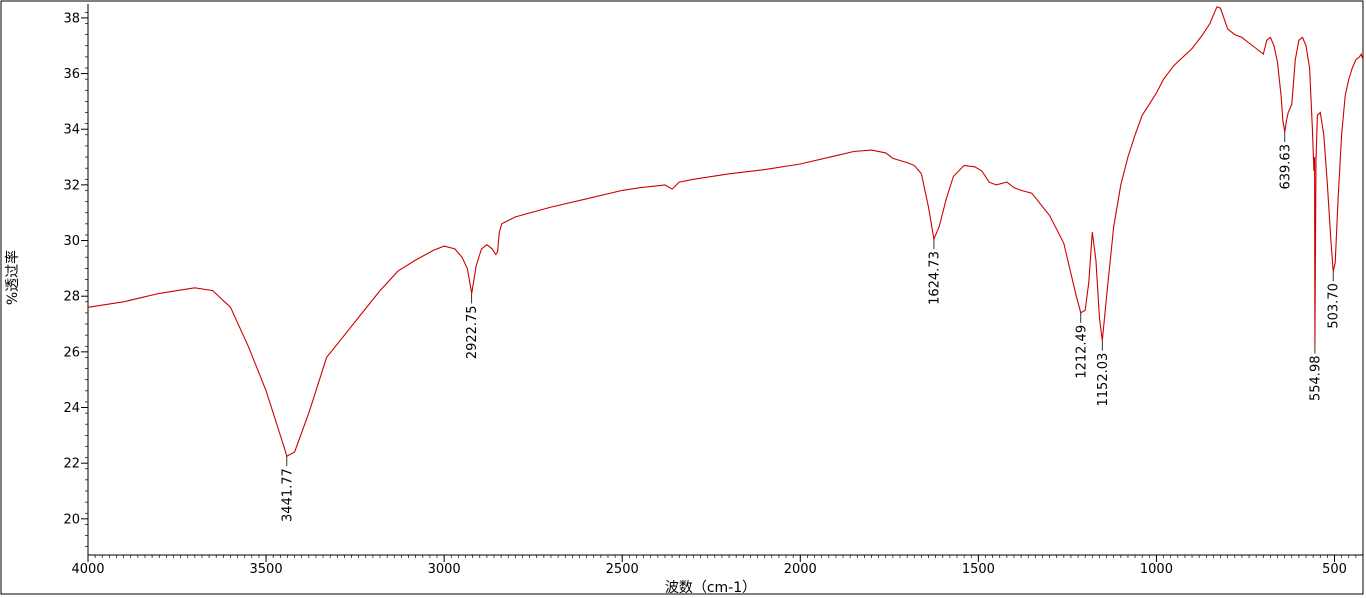 The height and width of the screenshot is (598, 1366). I want to click on x-tick-label: 3500, so click(266, 569).